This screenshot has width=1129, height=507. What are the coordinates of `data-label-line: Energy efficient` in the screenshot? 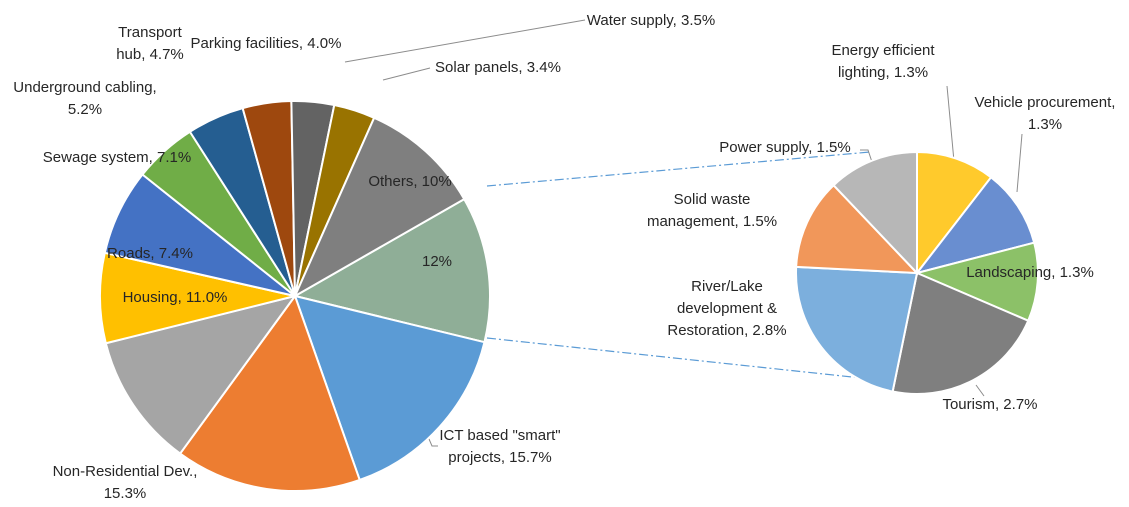 It's located at (883, 50).